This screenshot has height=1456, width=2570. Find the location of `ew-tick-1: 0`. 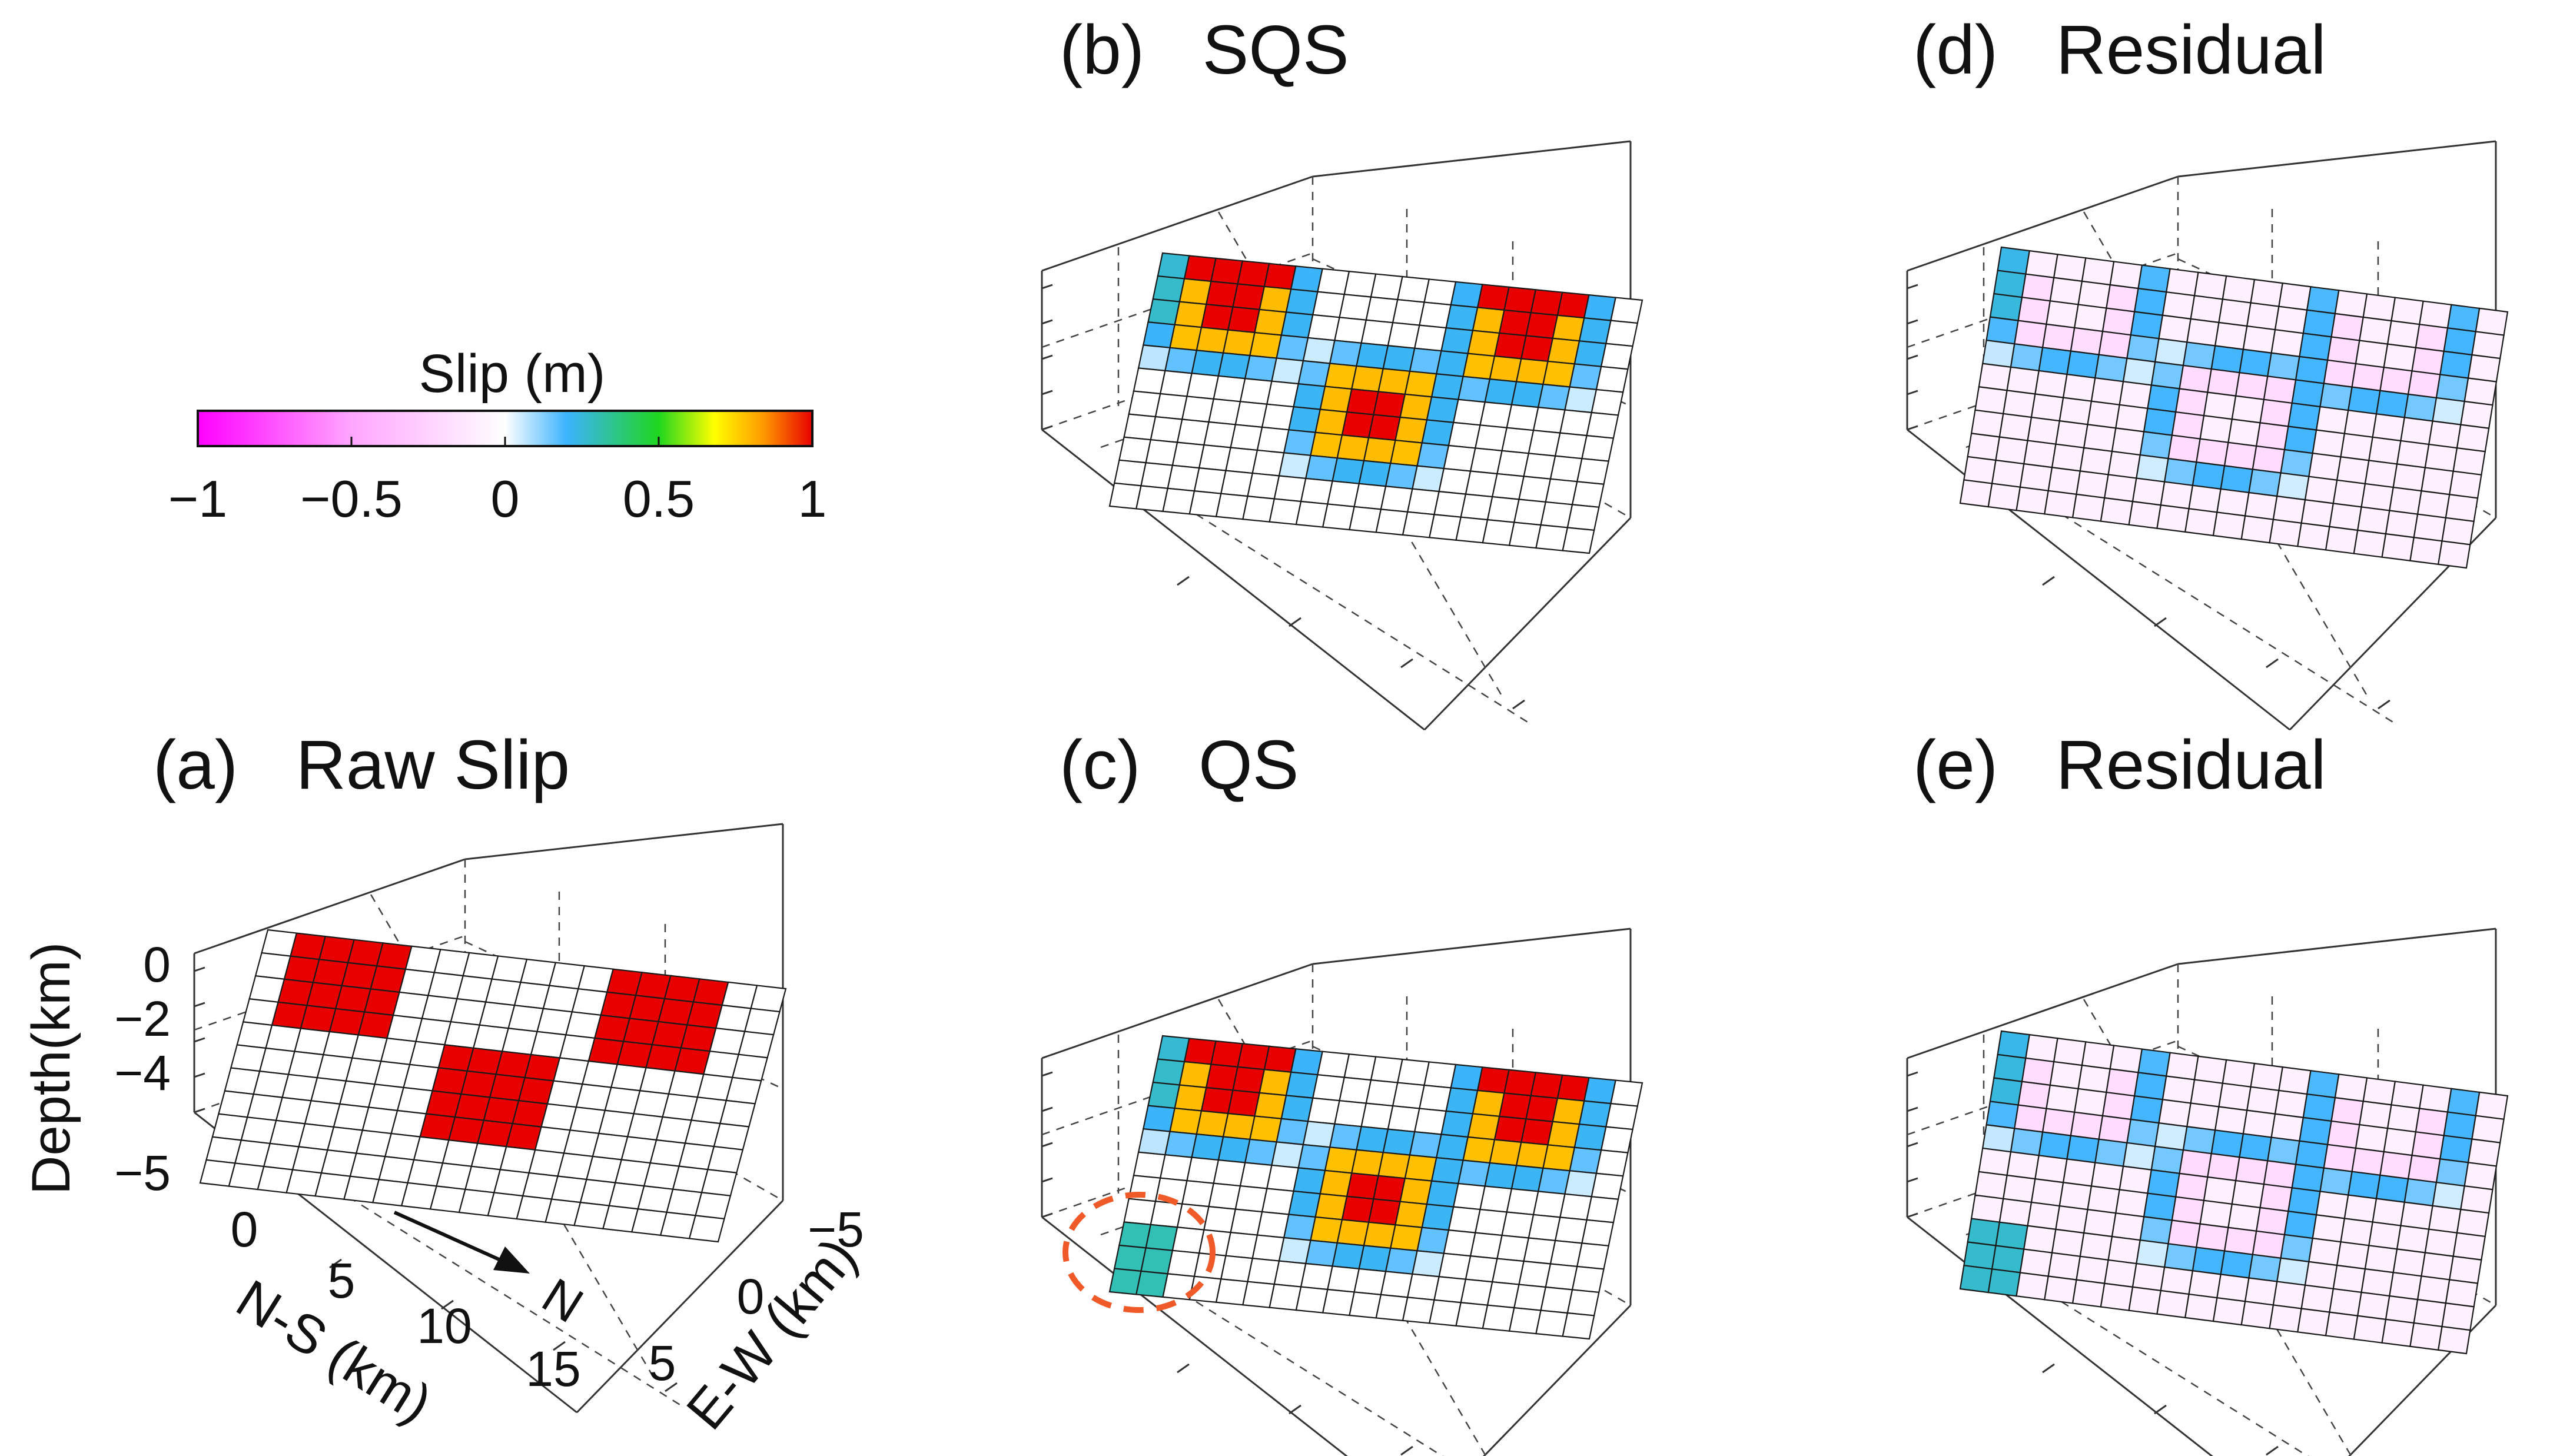

ew-tick-1: 0 is located at coordinates (751, 1296).